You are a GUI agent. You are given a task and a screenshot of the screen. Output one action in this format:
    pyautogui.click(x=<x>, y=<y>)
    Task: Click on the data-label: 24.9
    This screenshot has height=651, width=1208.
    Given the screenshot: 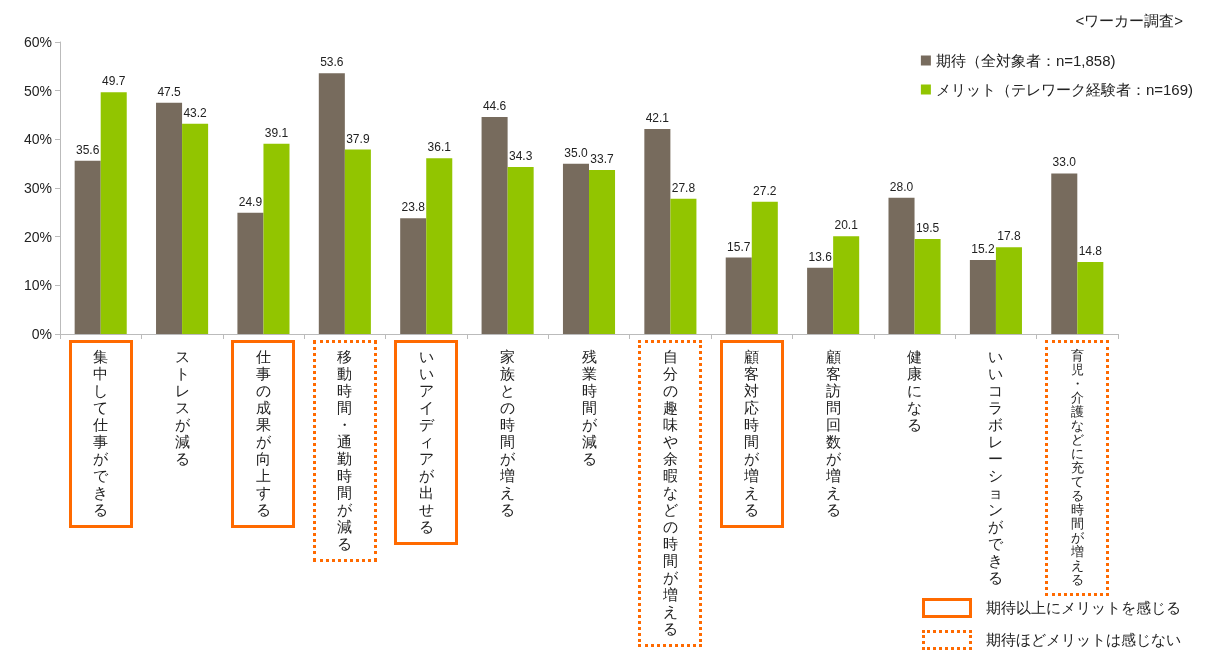 What is the action you would take?
    pyautogui.click(x=250, y=201)
    